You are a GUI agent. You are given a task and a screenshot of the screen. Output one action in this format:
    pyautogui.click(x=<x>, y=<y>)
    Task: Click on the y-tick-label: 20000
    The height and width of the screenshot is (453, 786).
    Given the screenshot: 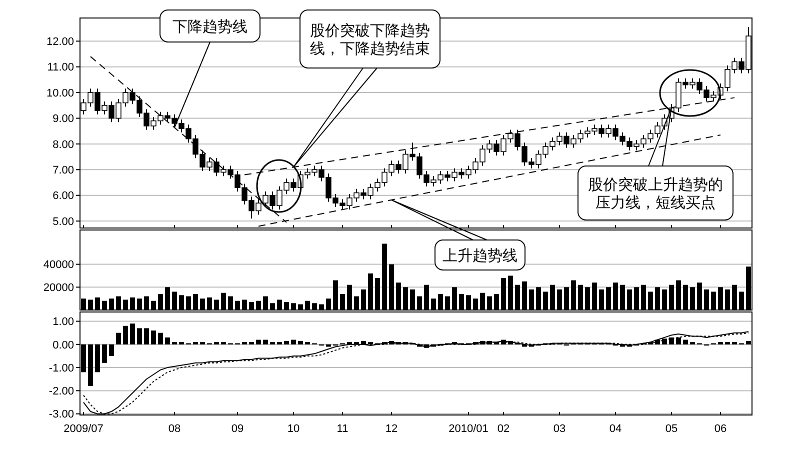 What is the action you would take?
    pyautogui.click(x=58, y=288)
    